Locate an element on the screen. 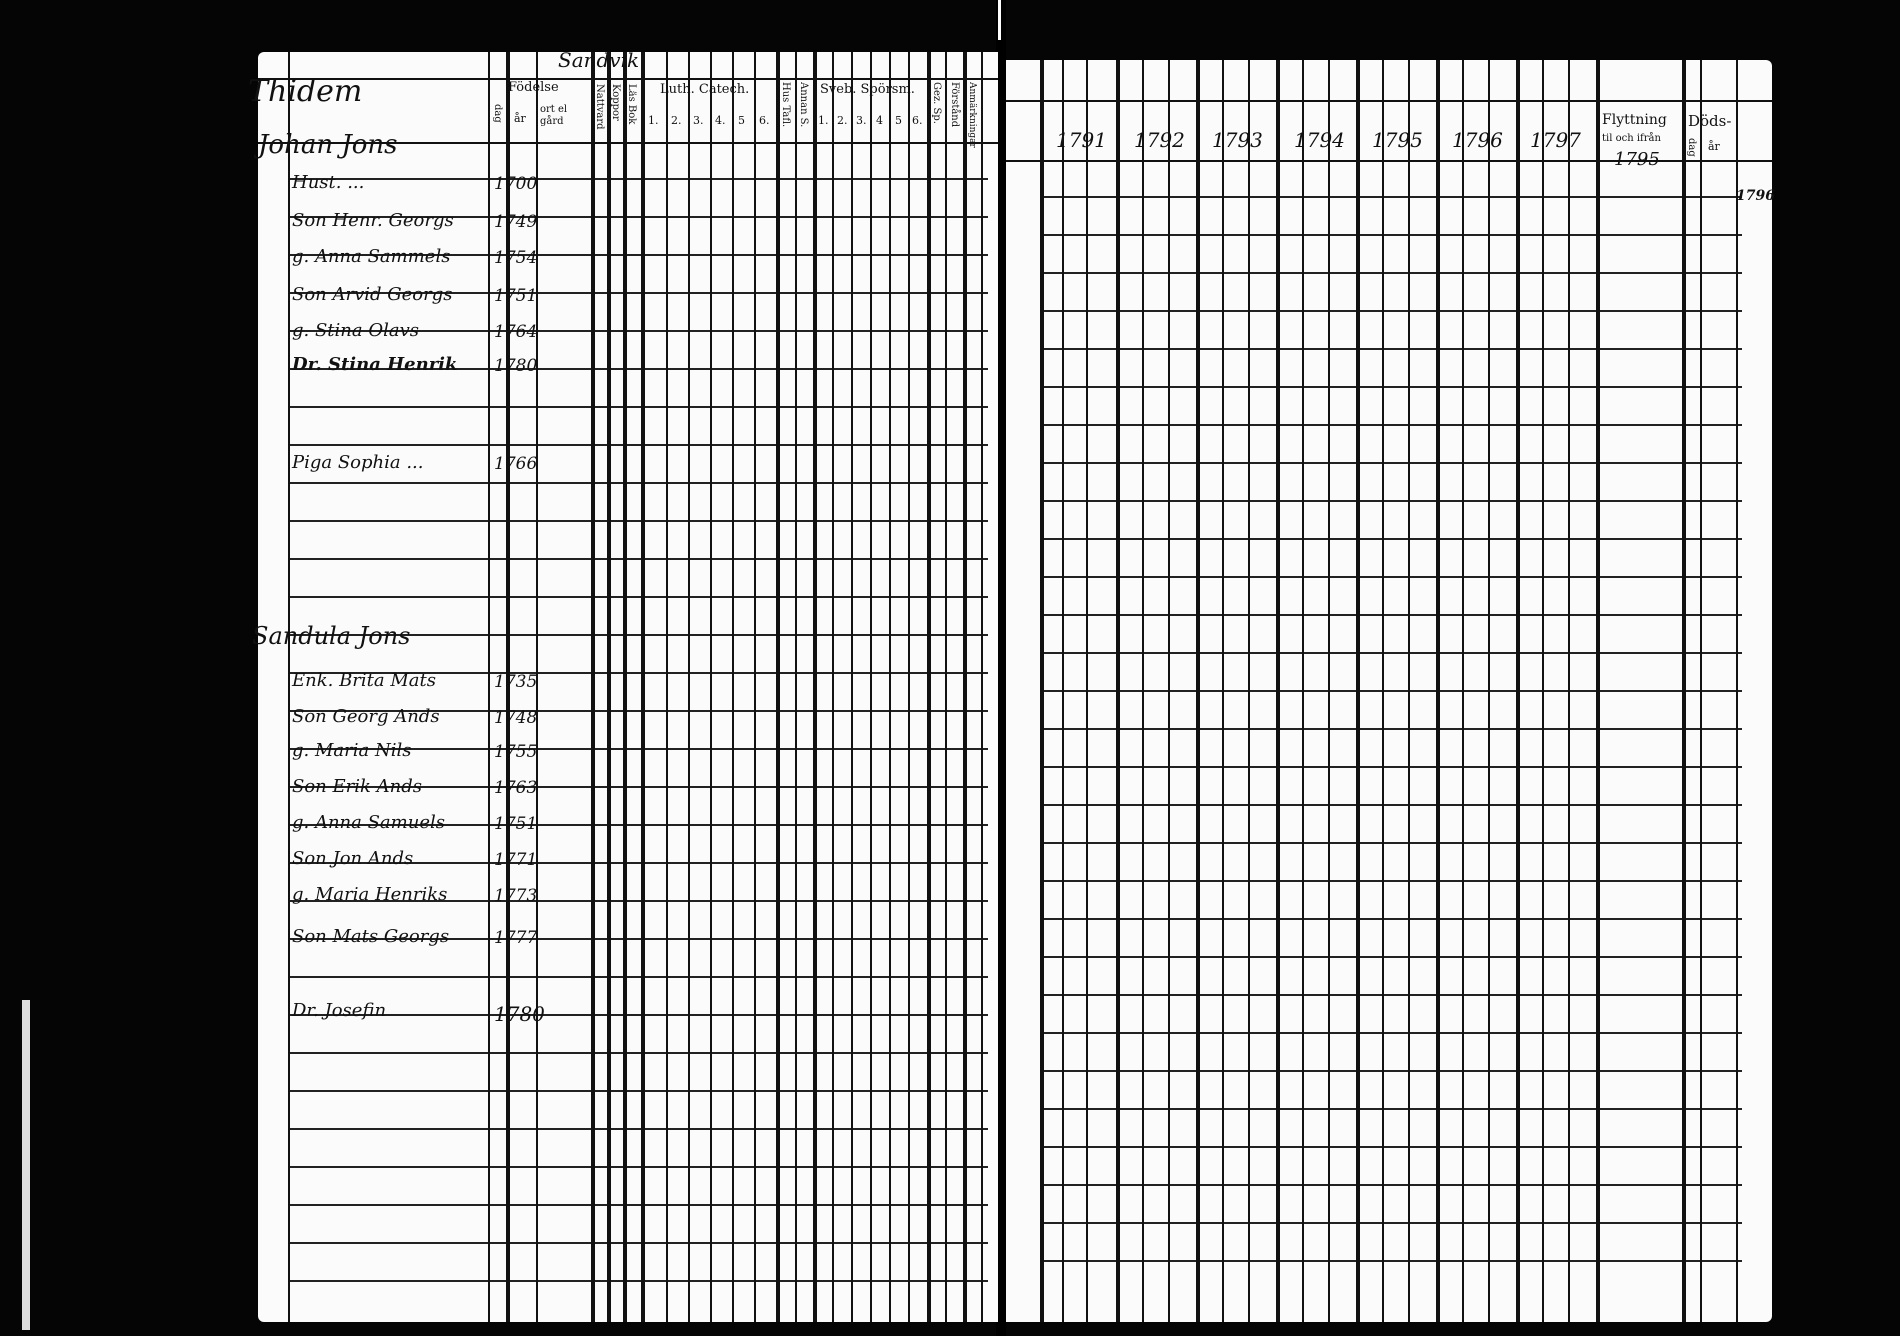  member-name: Son Erik Ands is located at coordinates (357, 786).